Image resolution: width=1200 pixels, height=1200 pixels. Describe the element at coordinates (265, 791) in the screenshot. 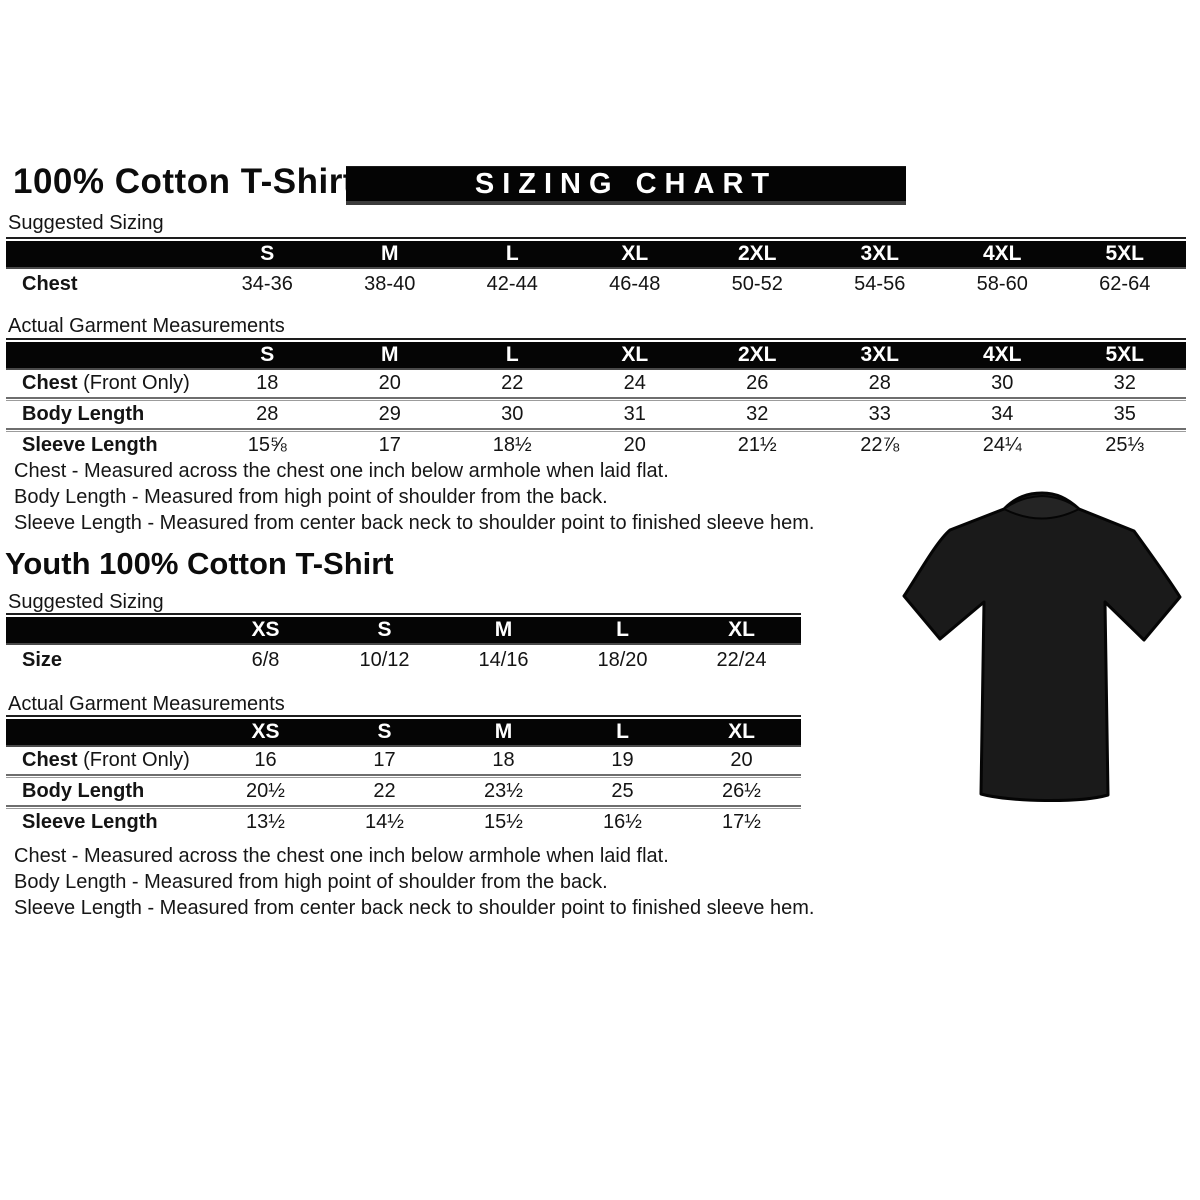

I see `measurement-value: 20½` at that location.